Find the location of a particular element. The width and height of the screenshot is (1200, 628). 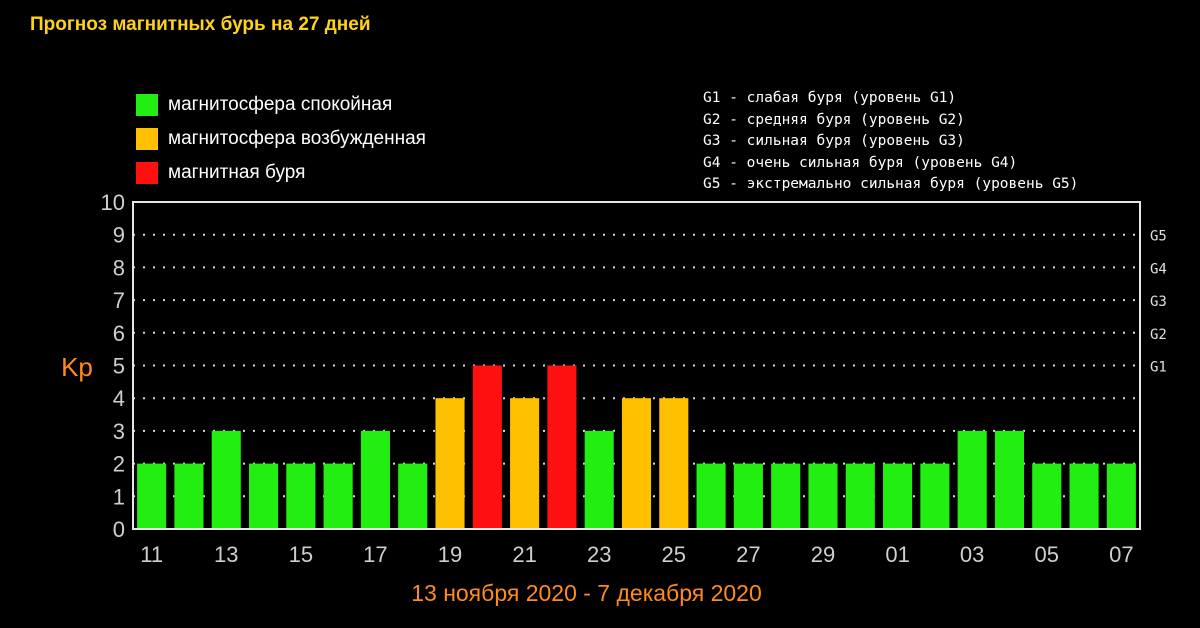

y-axis-title: Kp is located at coordinates (77, 367).